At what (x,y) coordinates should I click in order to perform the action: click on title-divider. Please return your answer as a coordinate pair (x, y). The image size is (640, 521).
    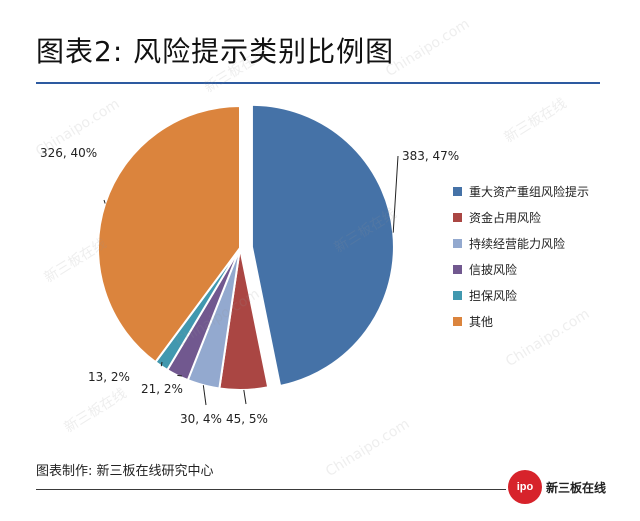
    Looking at the image, I should click on (318, 83).